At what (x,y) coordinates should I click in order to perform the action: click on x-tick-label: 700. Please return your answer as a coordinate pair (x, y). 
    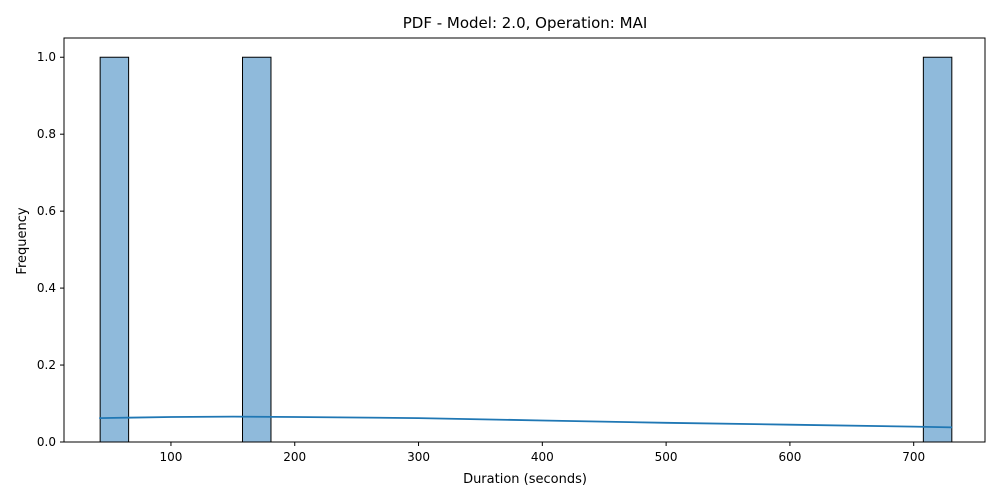
    Looking at the image, I should click on (913, 457).